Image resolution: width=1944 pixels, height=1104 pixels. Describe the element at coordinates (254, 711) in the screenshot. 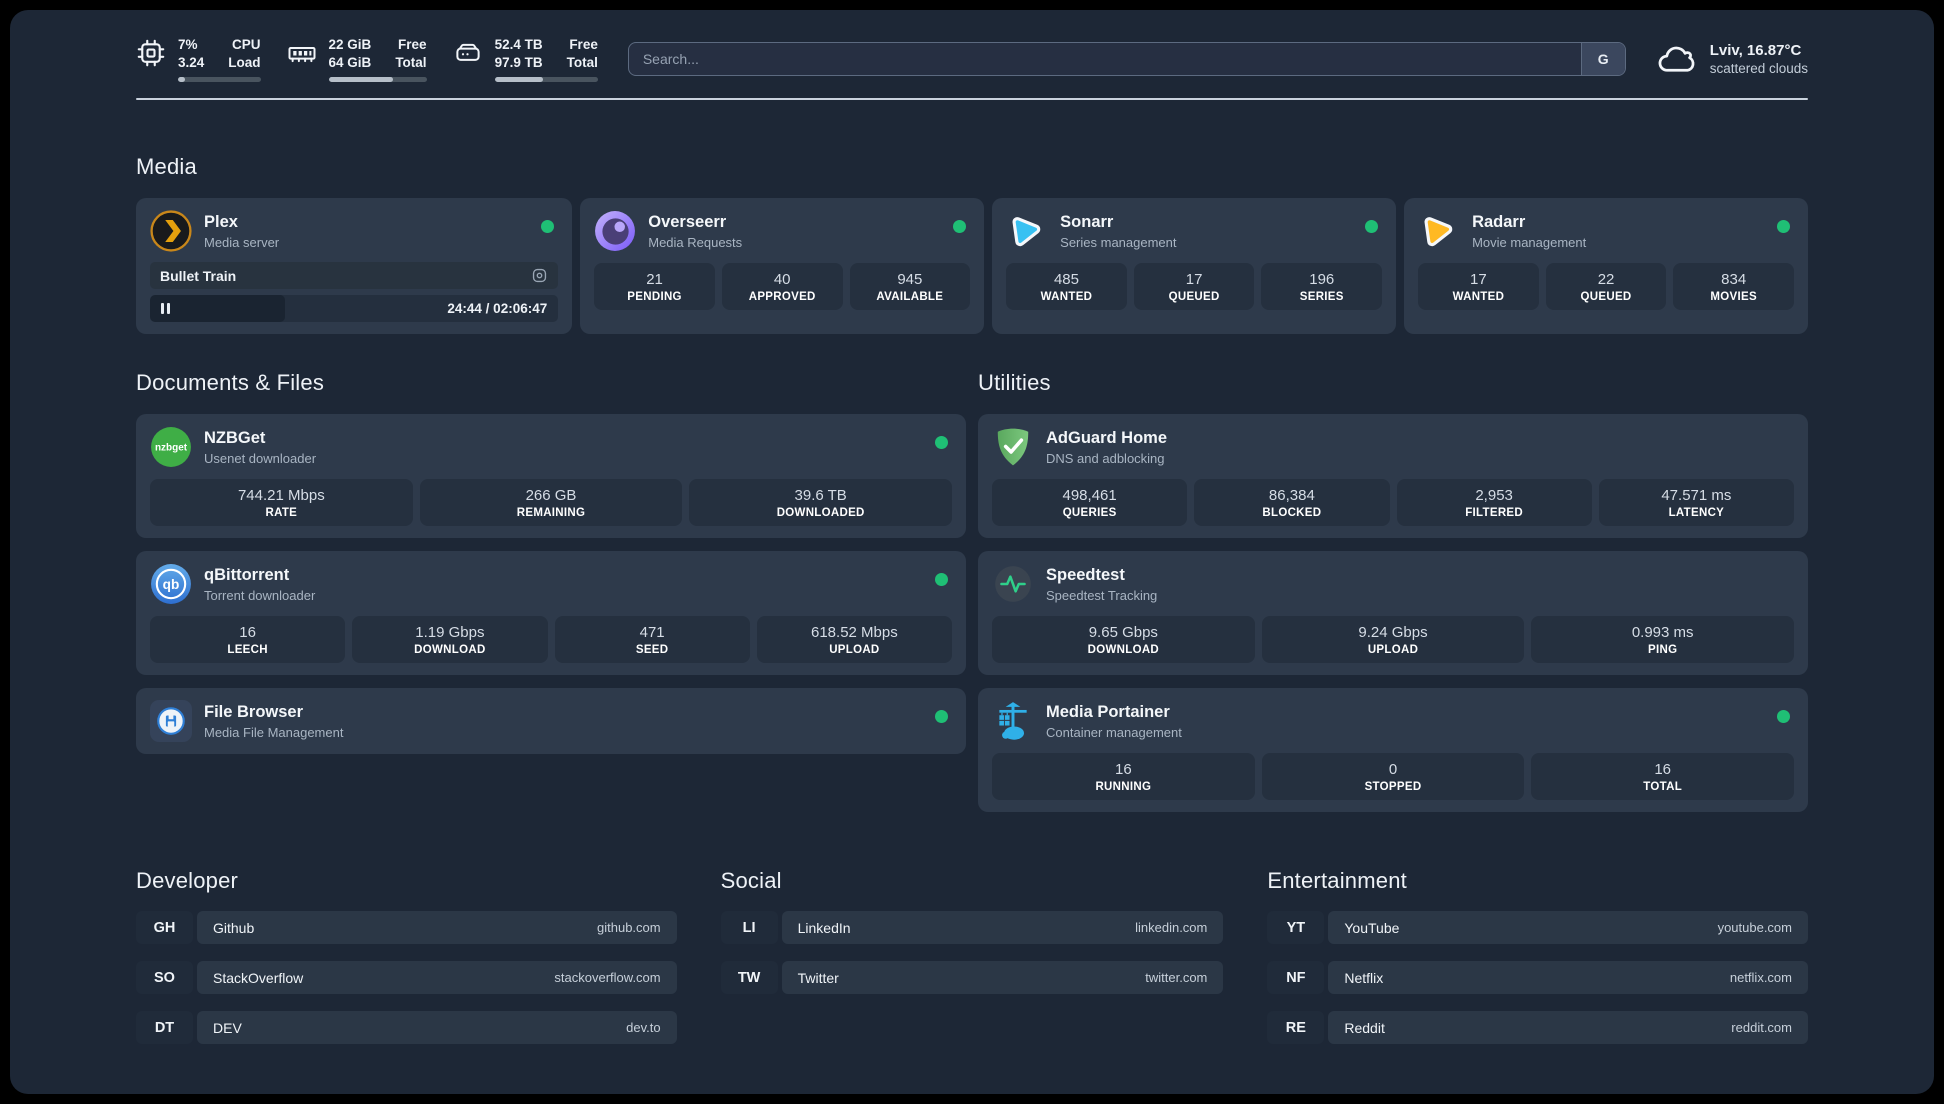

I see `app-title: File Browser` at that location.